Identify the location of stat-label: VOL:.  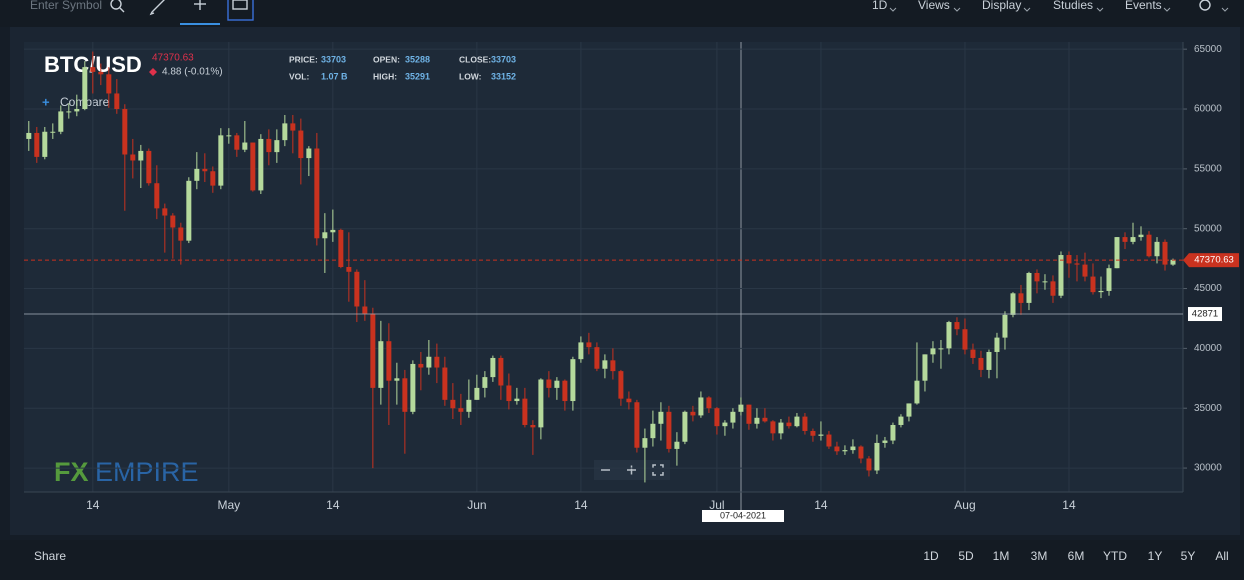
(299, 76).